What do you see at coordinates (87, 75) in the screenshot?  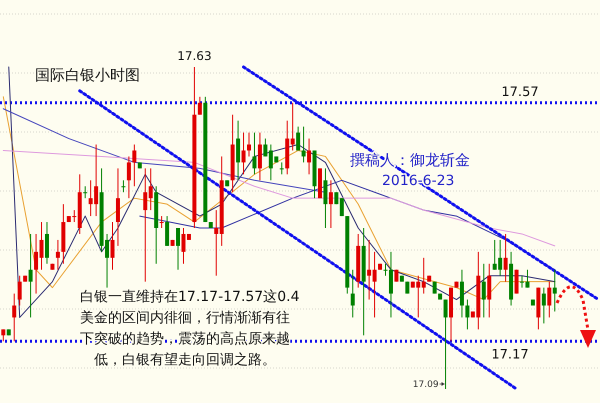 I see `chart-title: 国际白银小时图` at bounding box center [87, 75].